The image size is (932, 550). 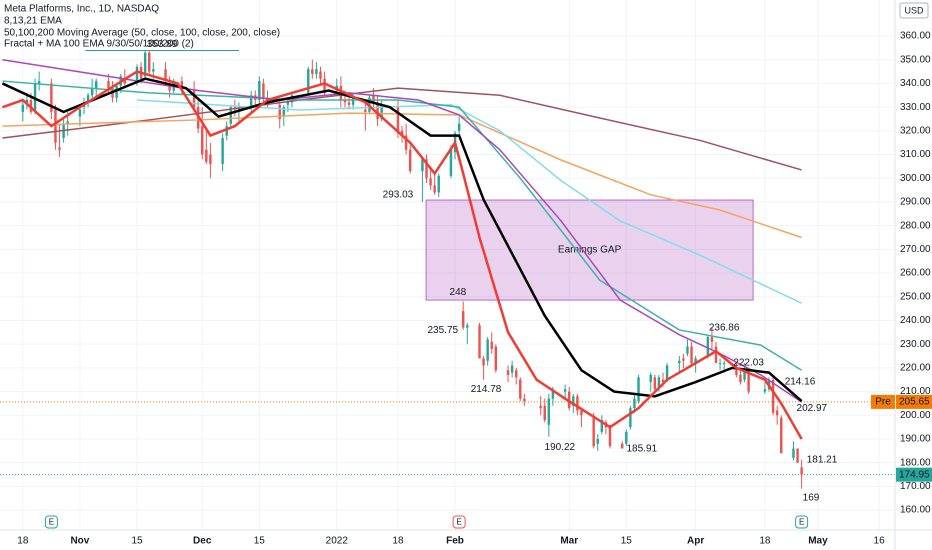 I want to click on y-tick-label: 260.00, so click(x=915, y=273).